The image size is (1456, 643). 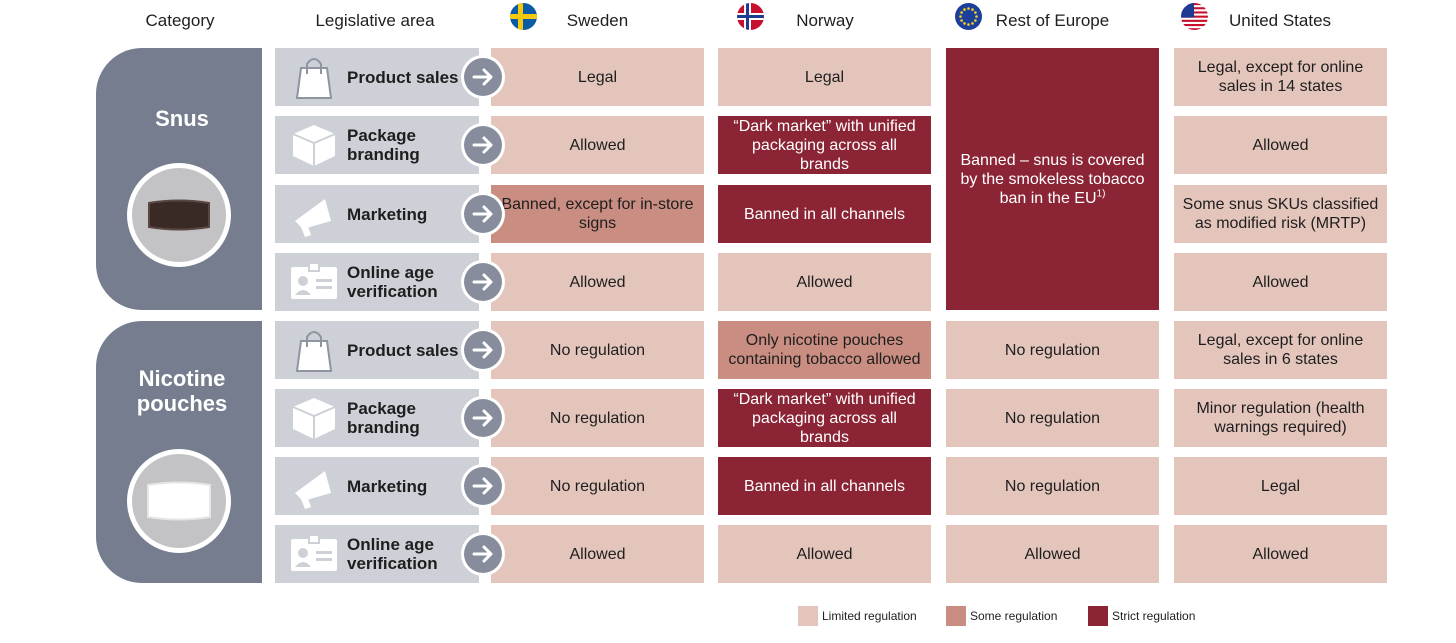 What do you see at coordinates (597, 20) in the screenshot?
I see `header-sweden: Sweden` at bounding box center [597, 20].